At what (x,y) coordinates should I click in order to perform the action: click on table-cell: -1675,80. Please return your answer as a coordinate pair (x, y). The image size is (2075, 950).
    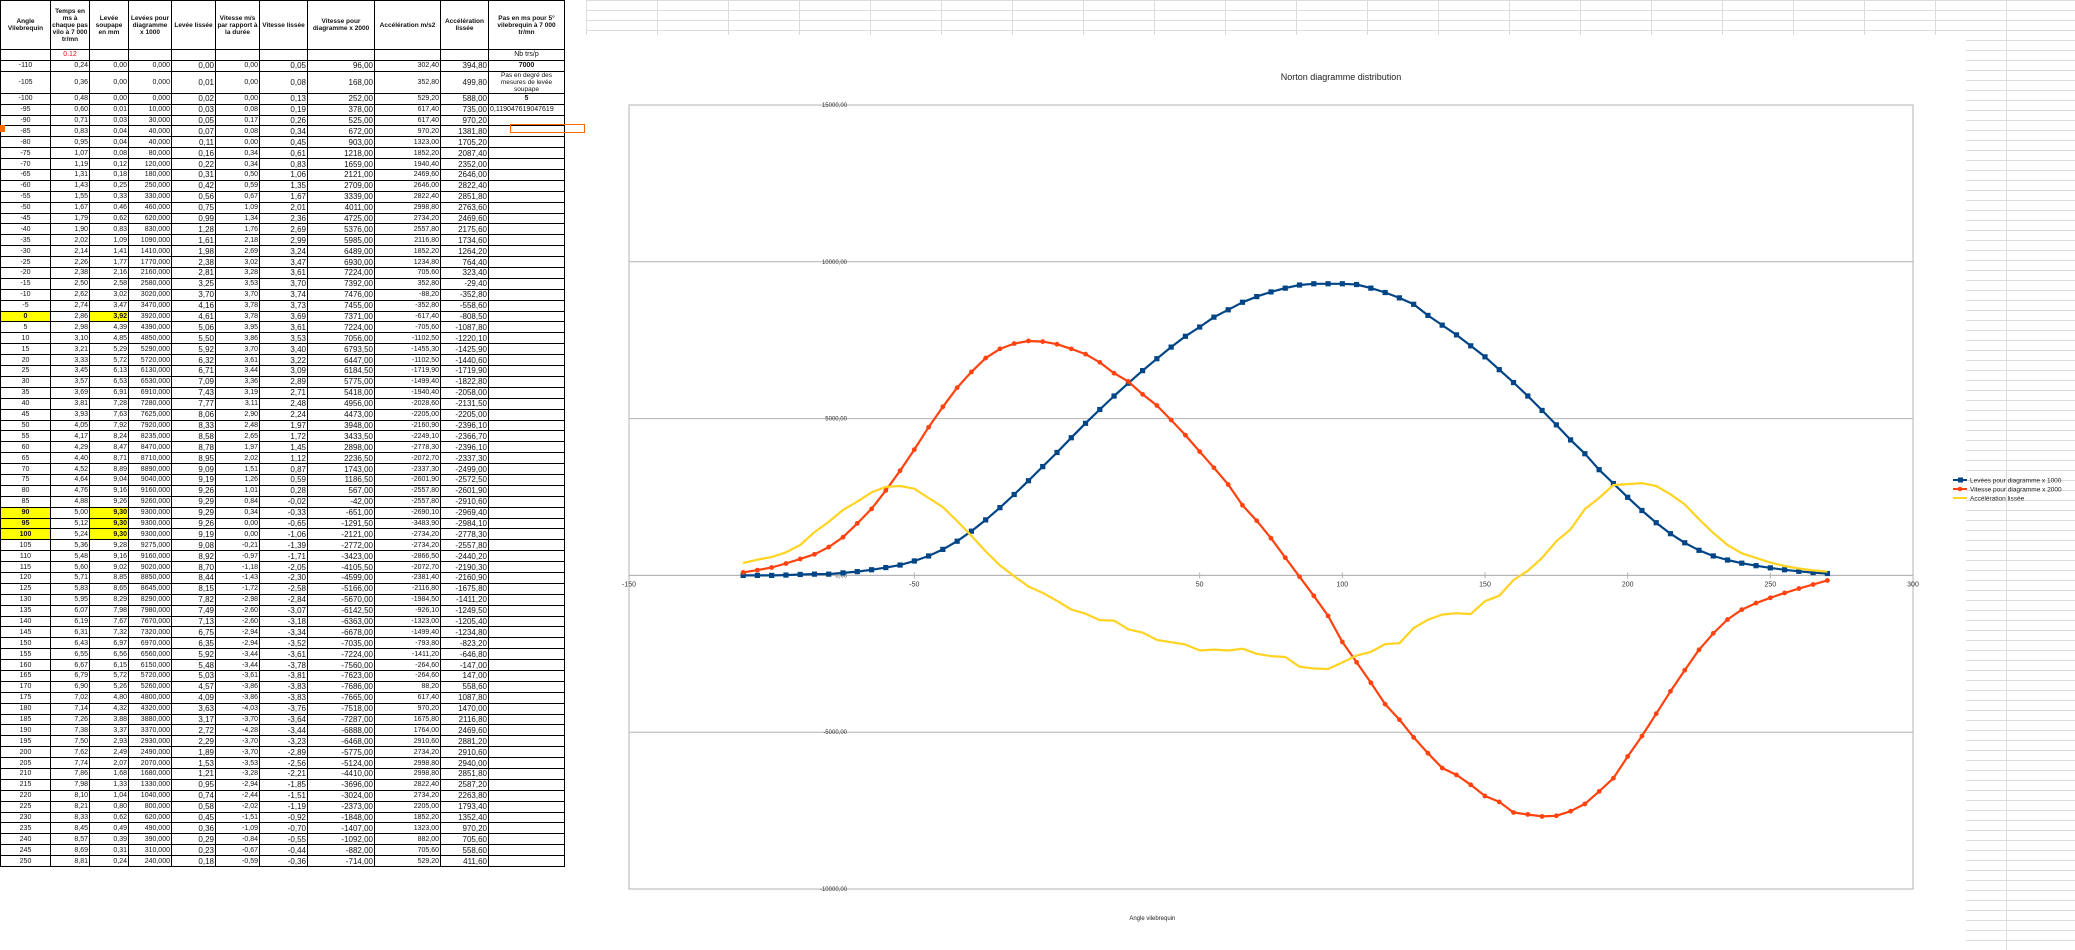
    Looking at the image, I should click on (464, 588).